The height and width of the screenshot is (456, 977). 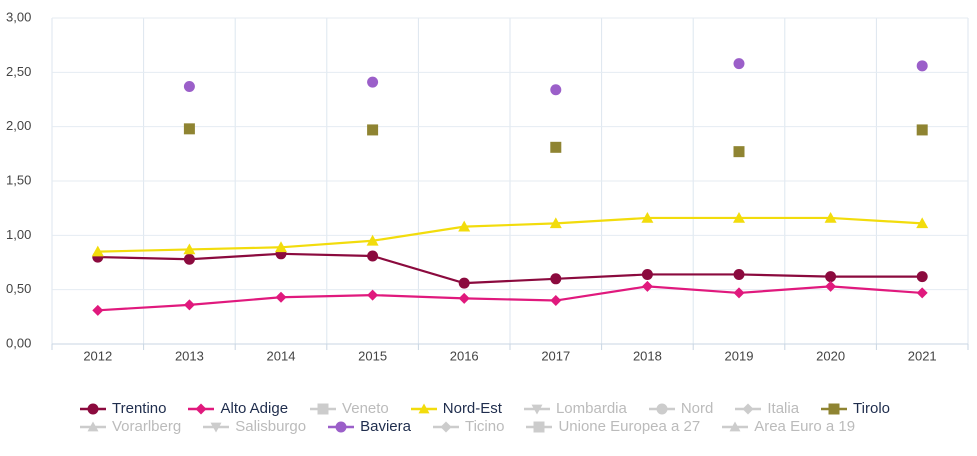 I want to click on legend-item: Italia, so click(x=767, y=409).